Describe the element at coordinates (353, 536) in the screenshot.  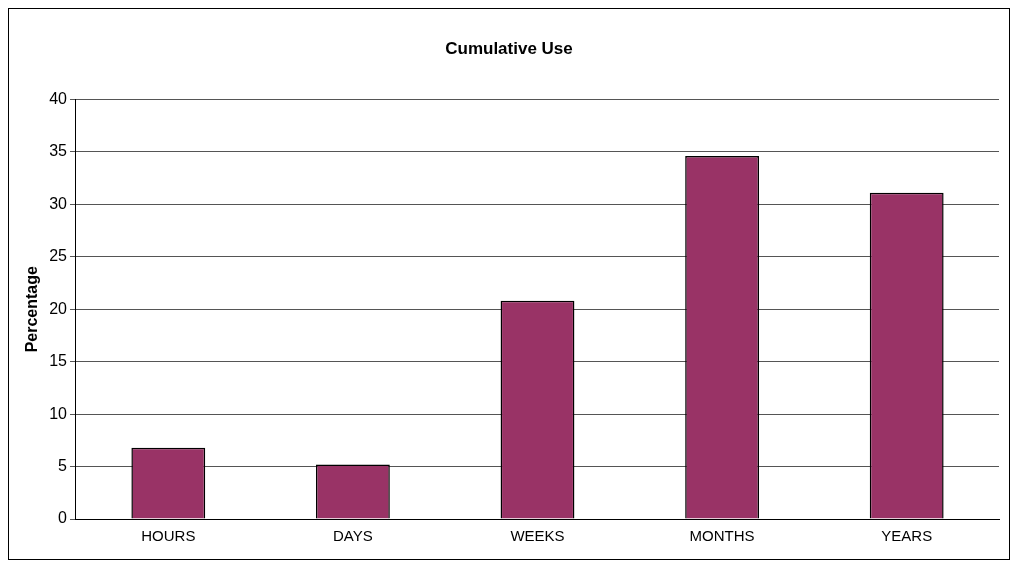
I see `x-tick-label: DAYS` at that location.